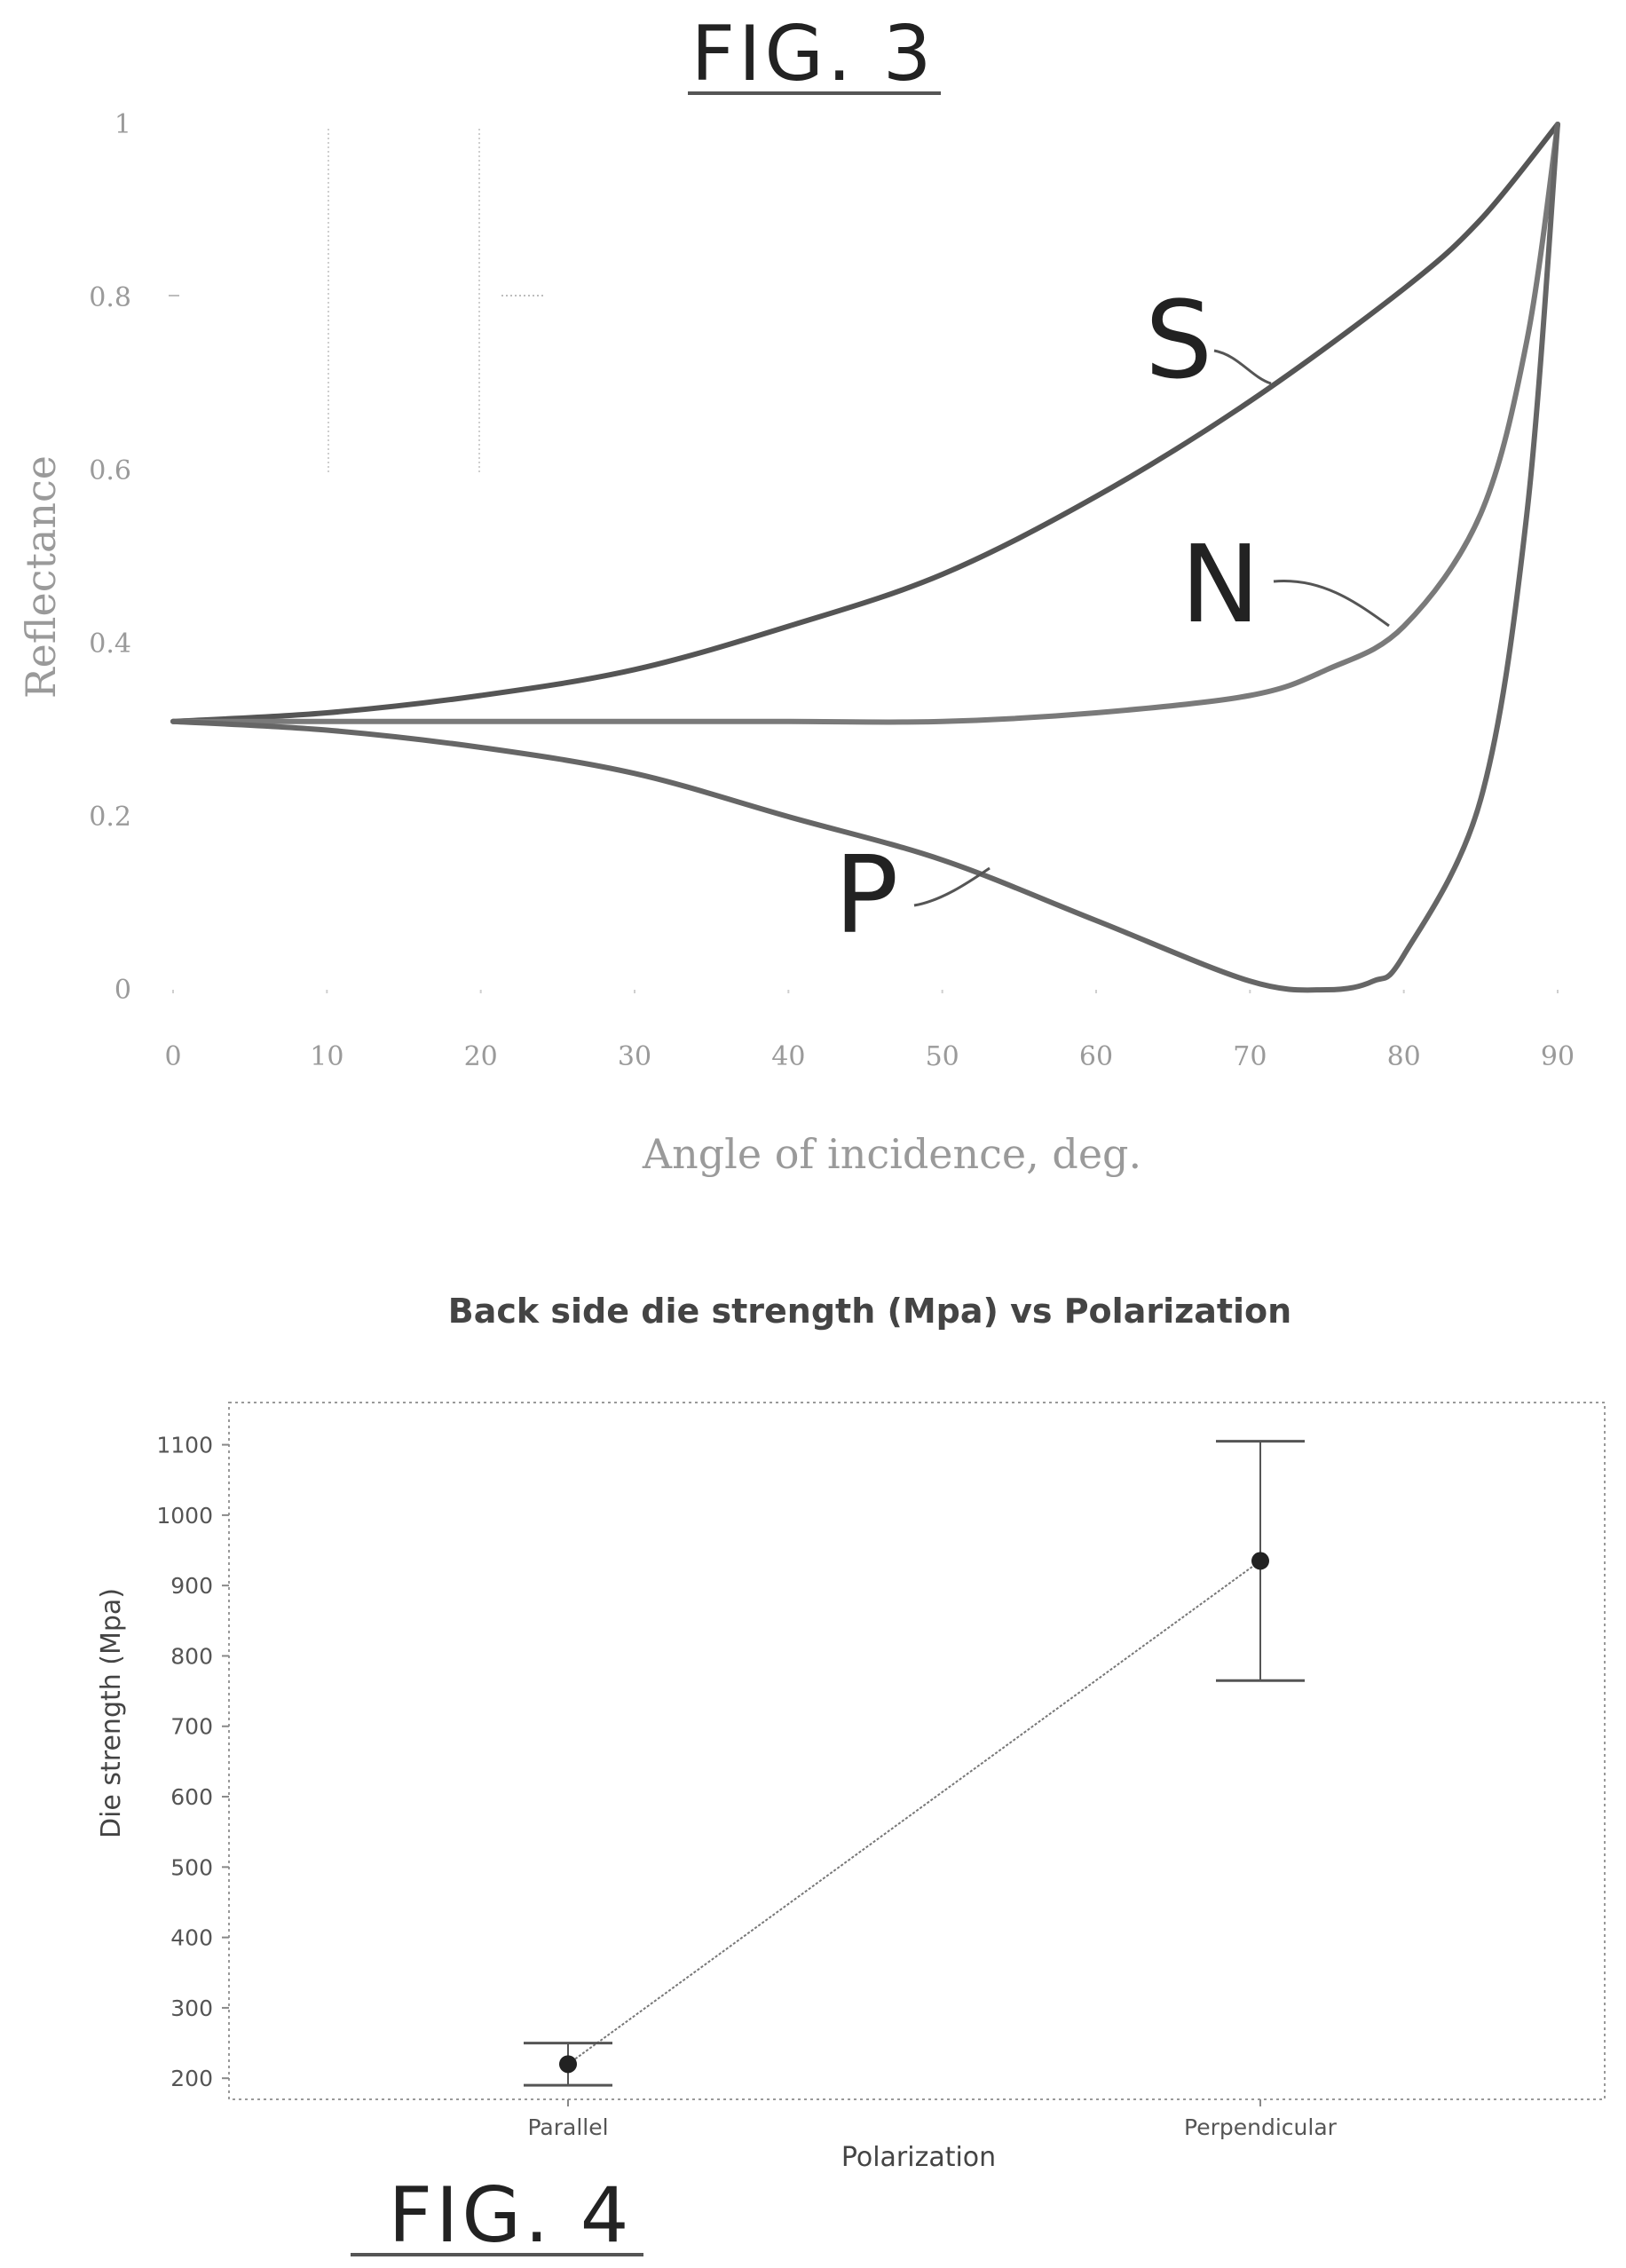 The image size is (1626, 2268). I want to click on fig4-y-tick-label: 300, so click(192, 2008).